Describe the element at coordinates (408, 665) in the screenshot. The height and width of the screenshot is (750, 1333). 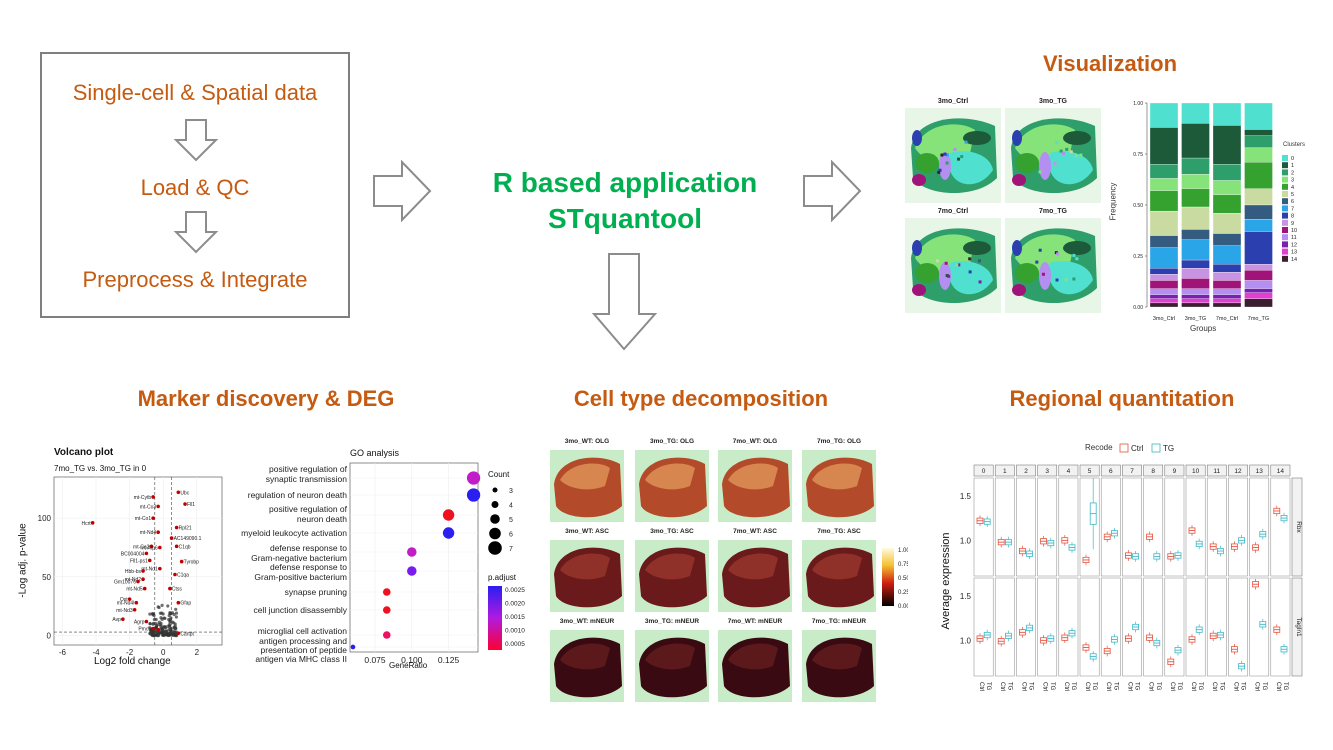
I see `go-xlabel: GeneRatio` at that location.